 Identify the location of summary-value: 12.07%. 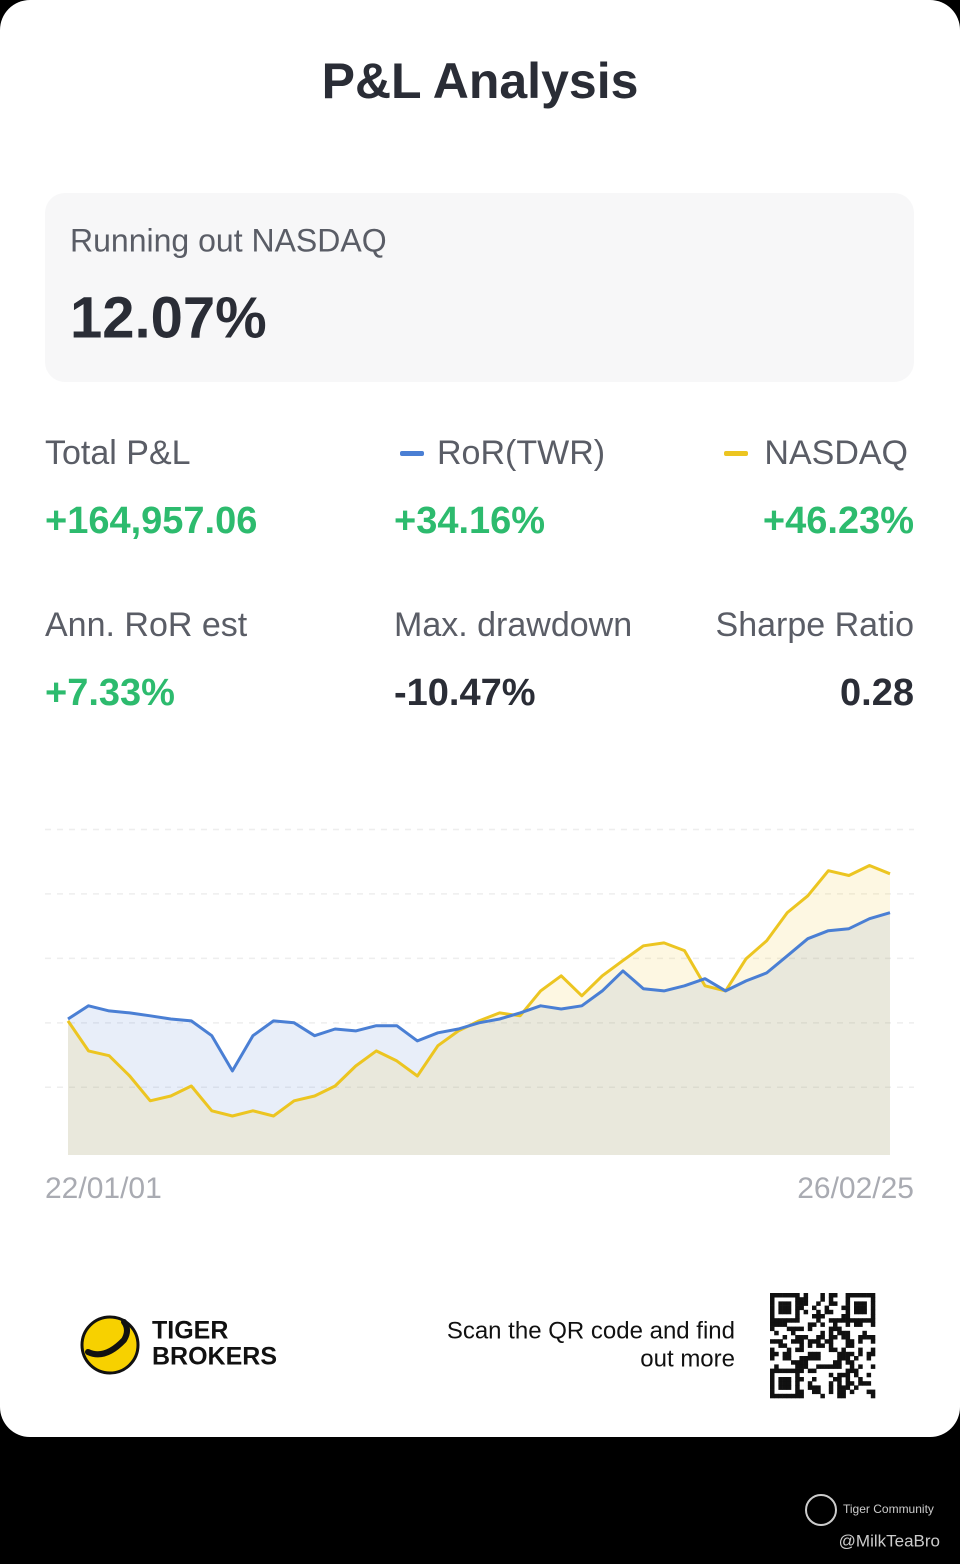
(168, 317).